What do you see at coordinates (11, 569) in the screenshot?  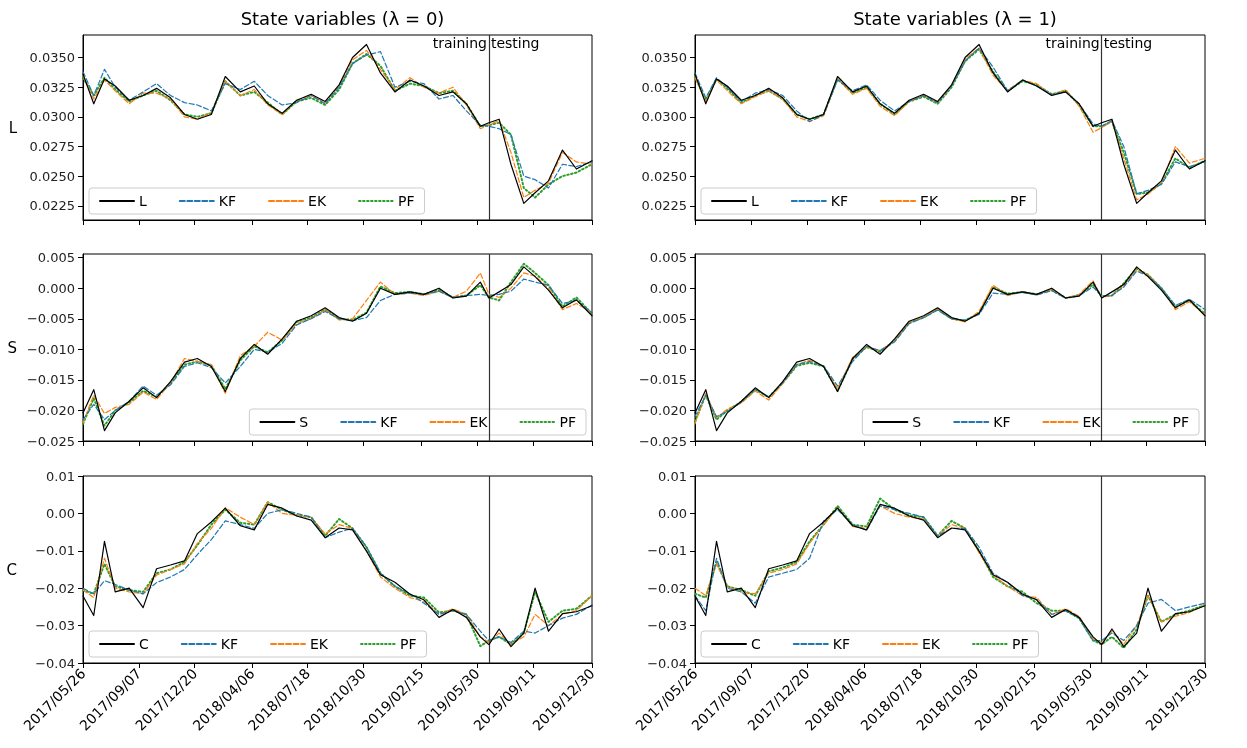 I see `y-axis-title: C` at bounding box center [11, 569].